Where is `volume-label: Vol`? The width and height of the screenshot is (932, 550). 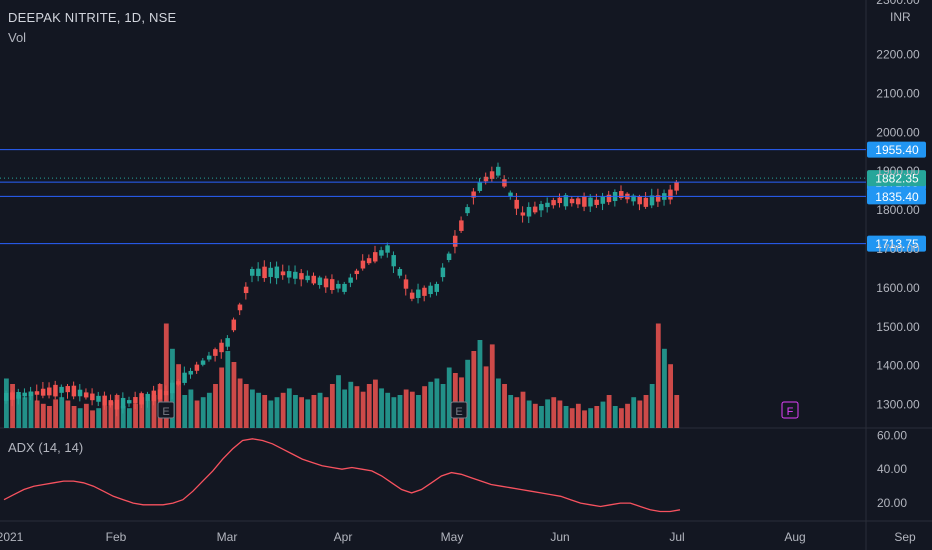
volume-label: Vol is located at coordinates (17, 37).